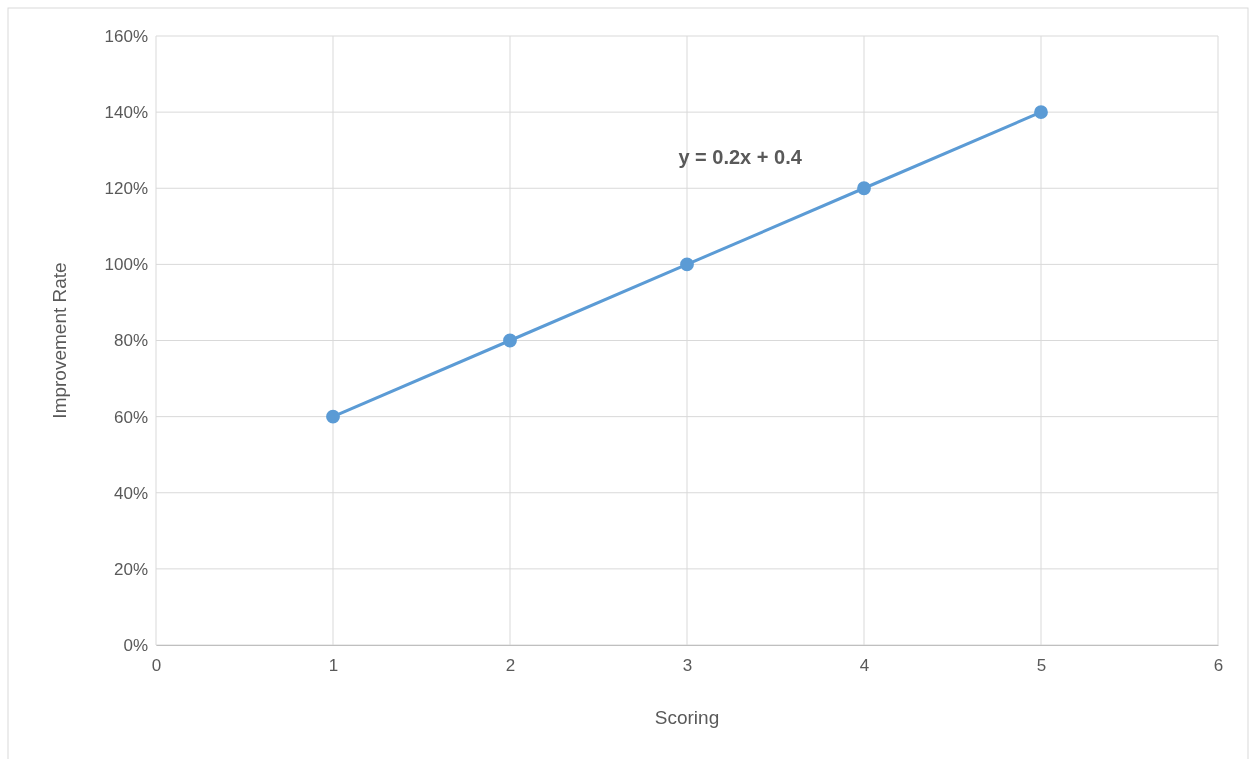  Describe the element at coordinates (59, 340) in the screenshot. I see `y-axis-title: Improvement Rate` at that location.